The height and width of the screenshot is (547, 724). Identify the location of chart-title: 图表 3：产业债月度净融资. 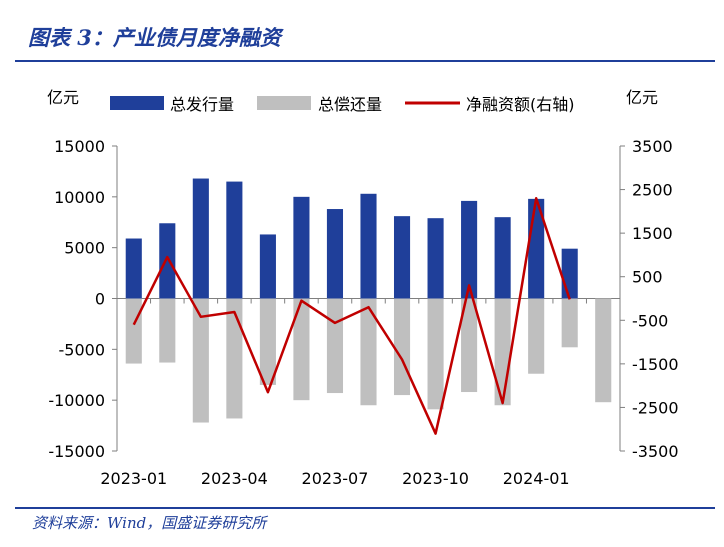
(154, 37).